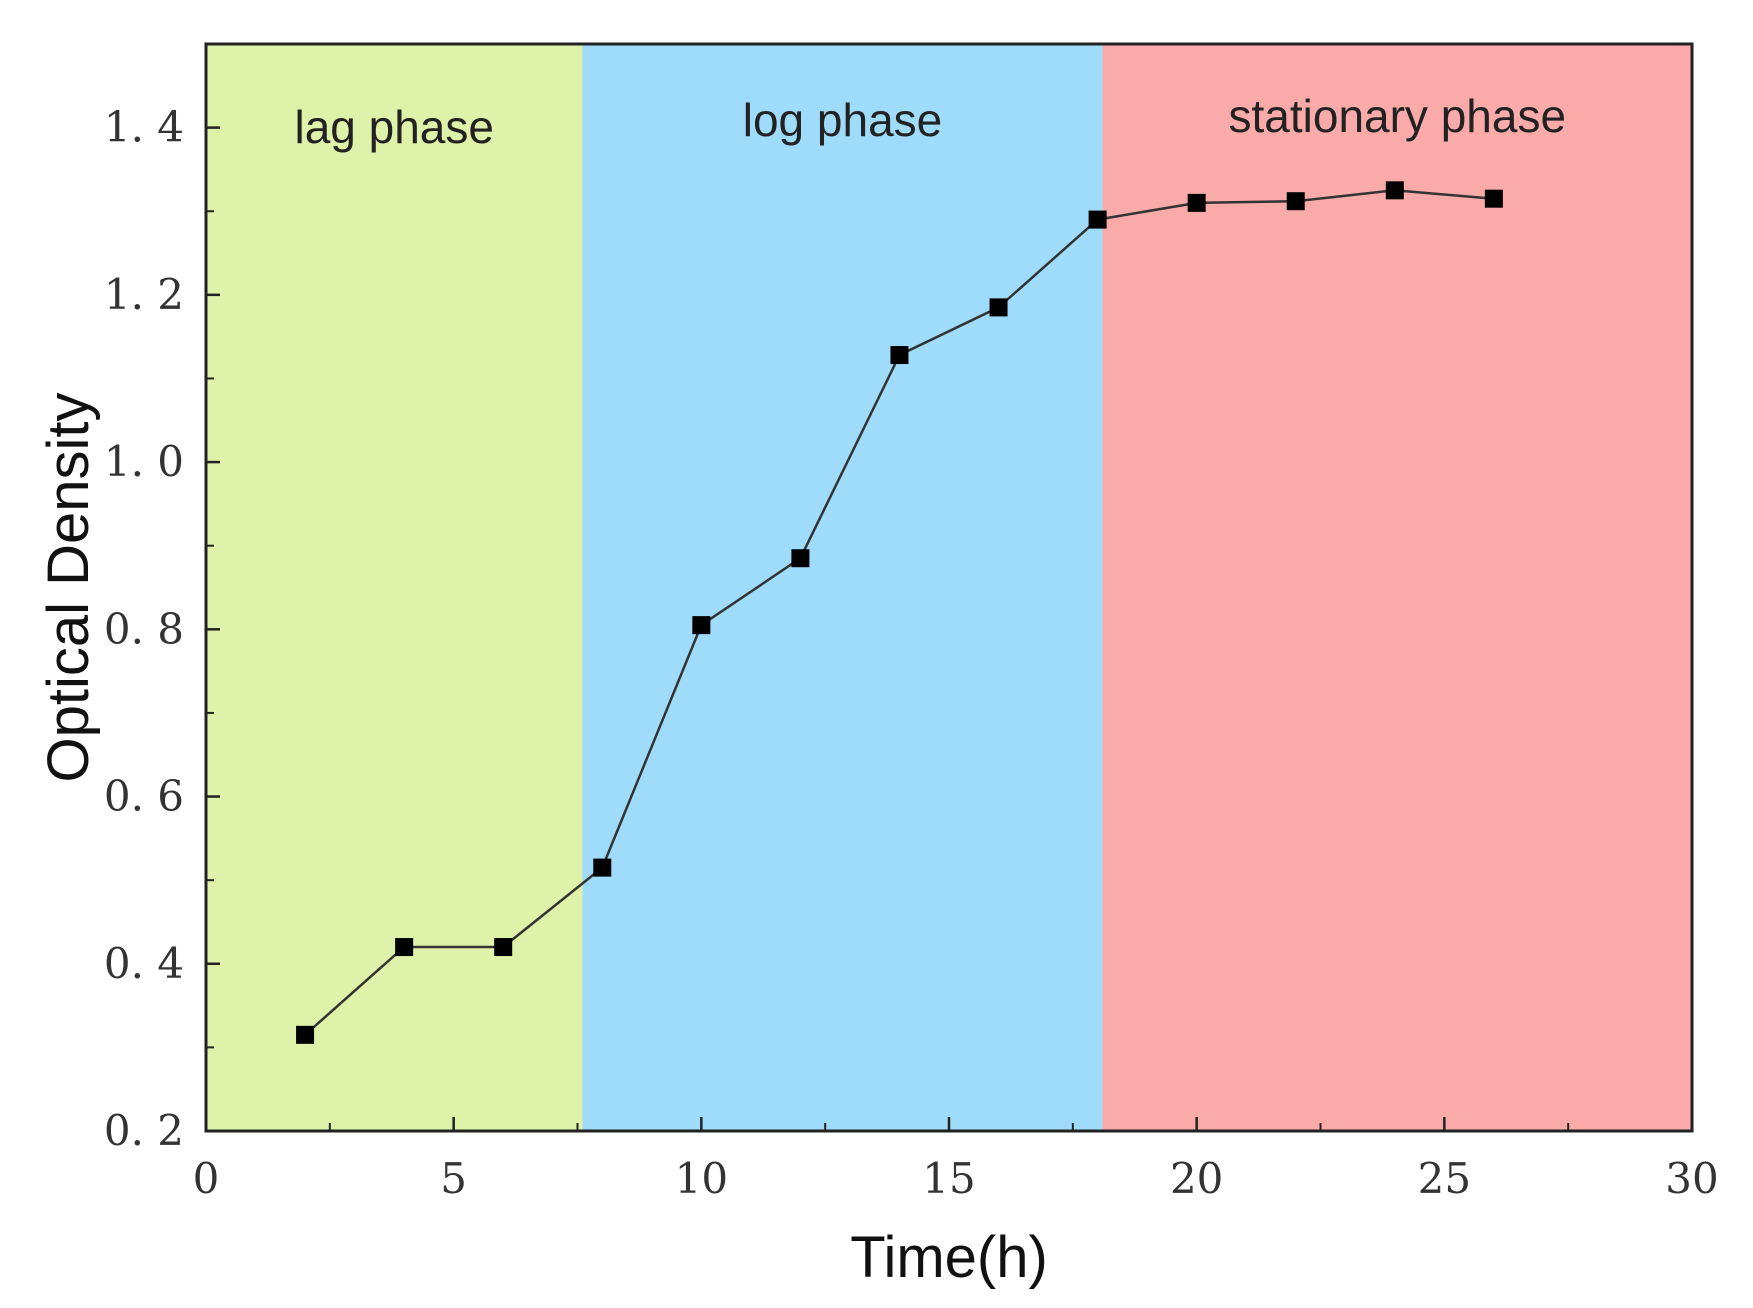 This screenshot has height=1308, width=1753. What do you see at coordinates (144, 796) in the screenshot?
I see `y-tick-label: 0. 6` at bounding box center [144, 796].